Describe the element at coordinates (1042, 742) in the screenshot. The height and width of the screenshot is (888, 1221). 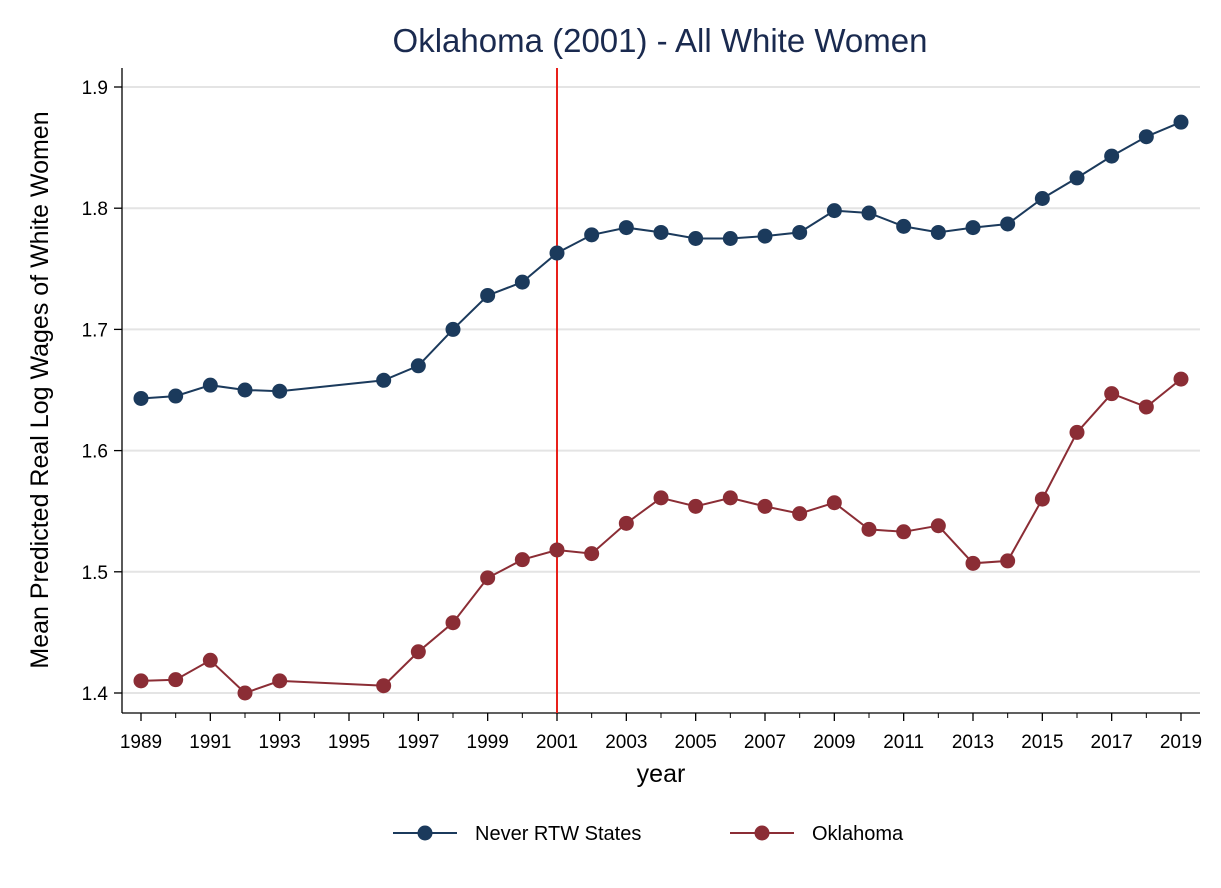
I see `x-tick-label: 2015` at that location.